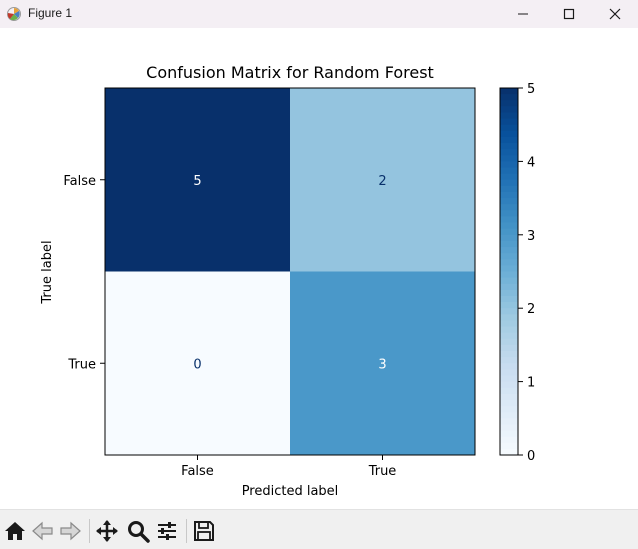 The height and width of the screenshot is (549, 638). What do you see at coordinates (81, 364) in the screenshot?
I see `y-tick-label: True` at bounding box center [81, 364].